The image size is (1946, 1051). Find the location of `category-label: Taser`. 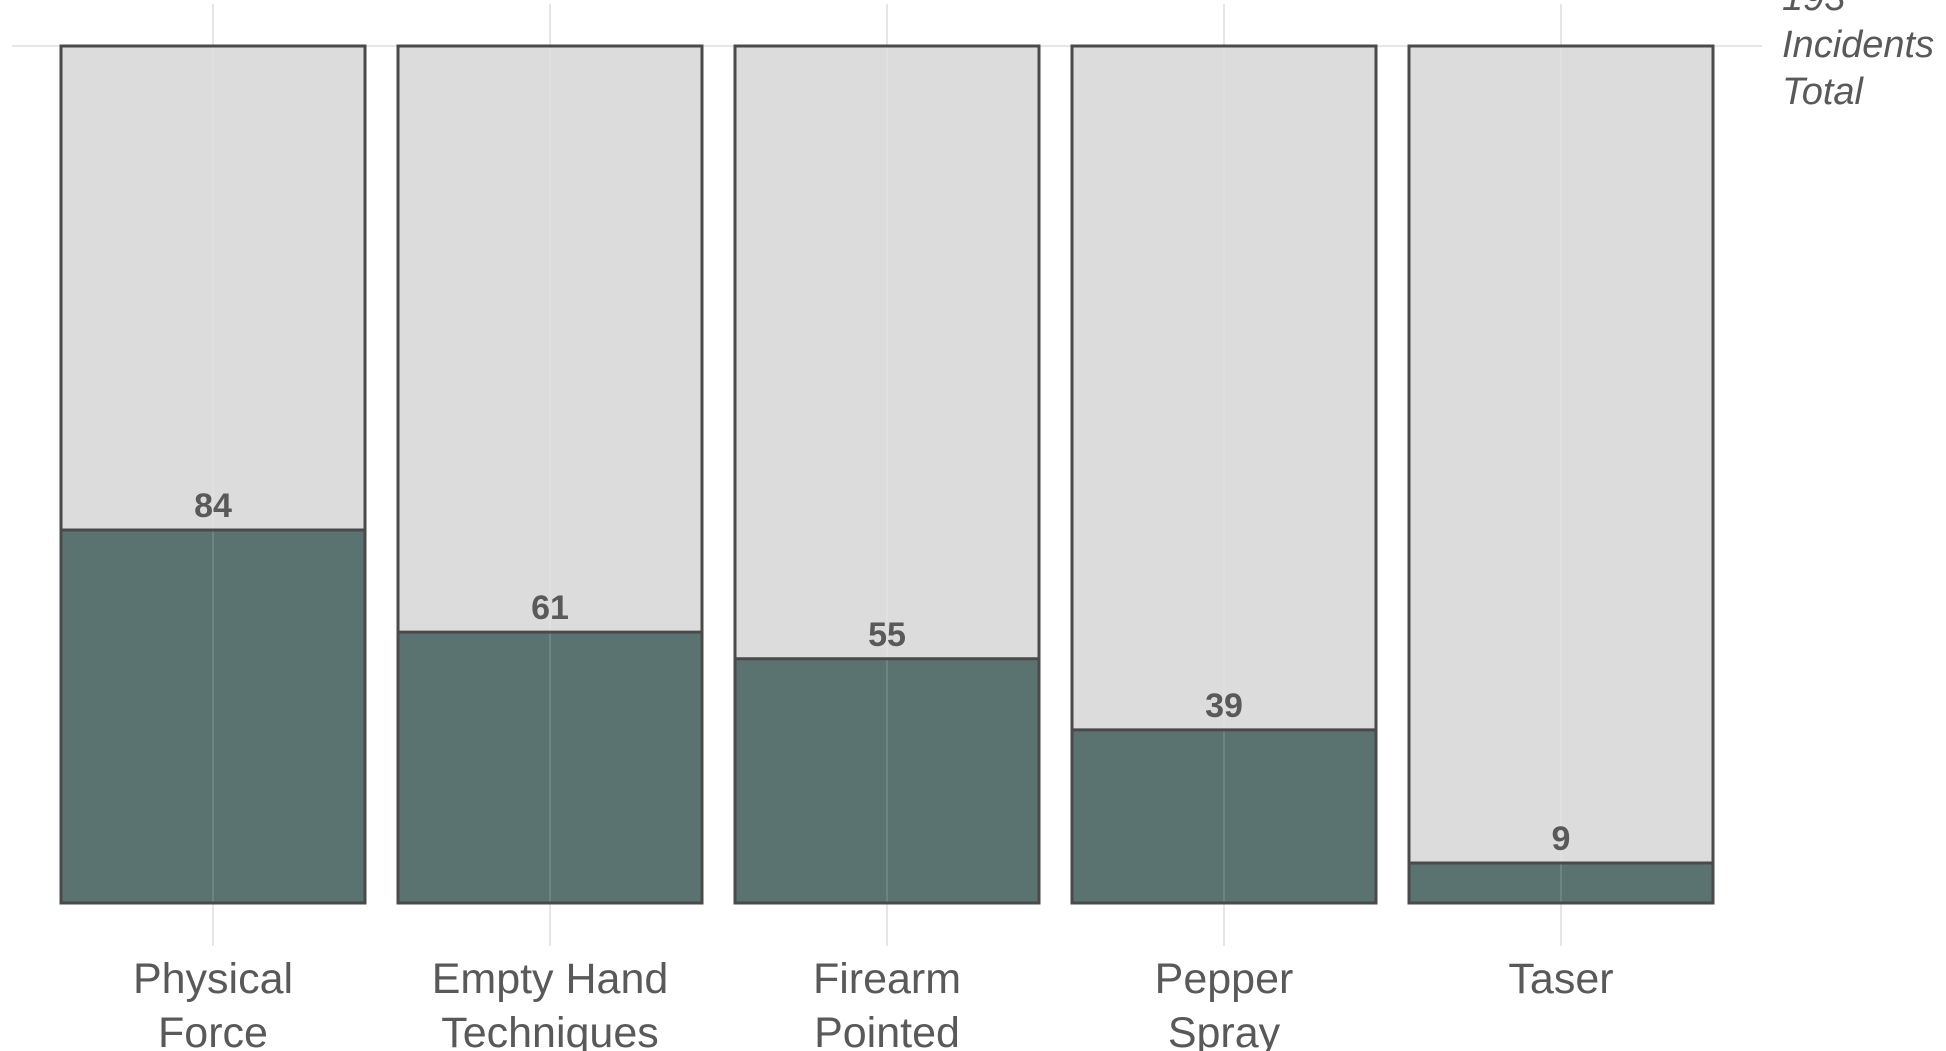

category-label: Taser is located at coordinates (1560, 979).